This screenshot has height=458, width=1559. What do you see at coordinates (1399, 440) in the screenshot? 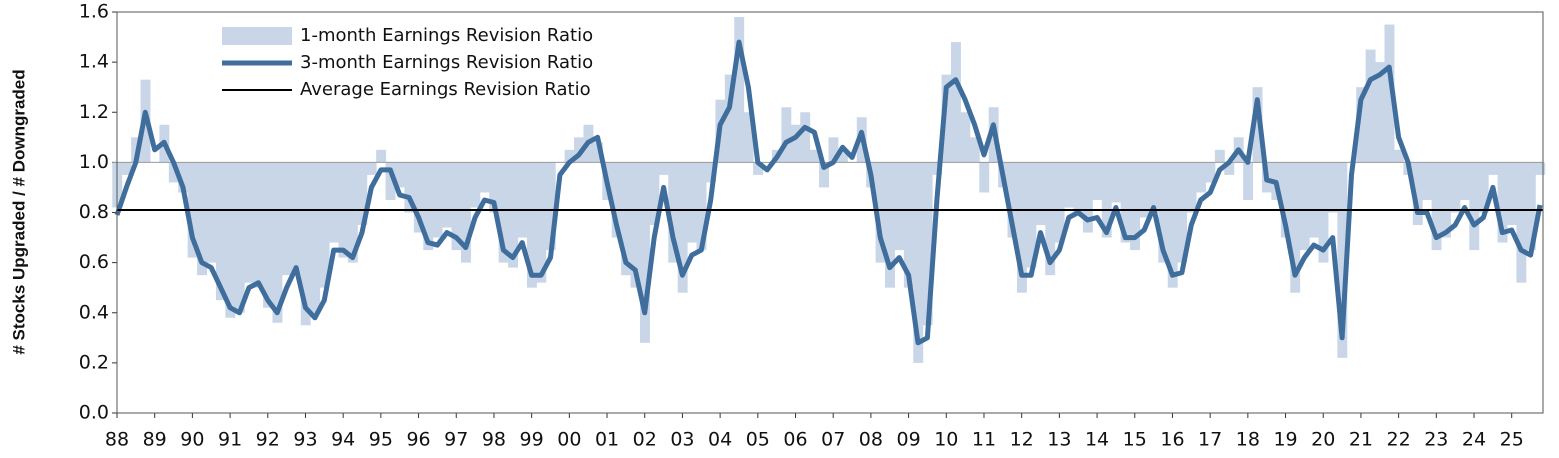
I see `x-tick-label: 22` at bounding box center [1399, 440].